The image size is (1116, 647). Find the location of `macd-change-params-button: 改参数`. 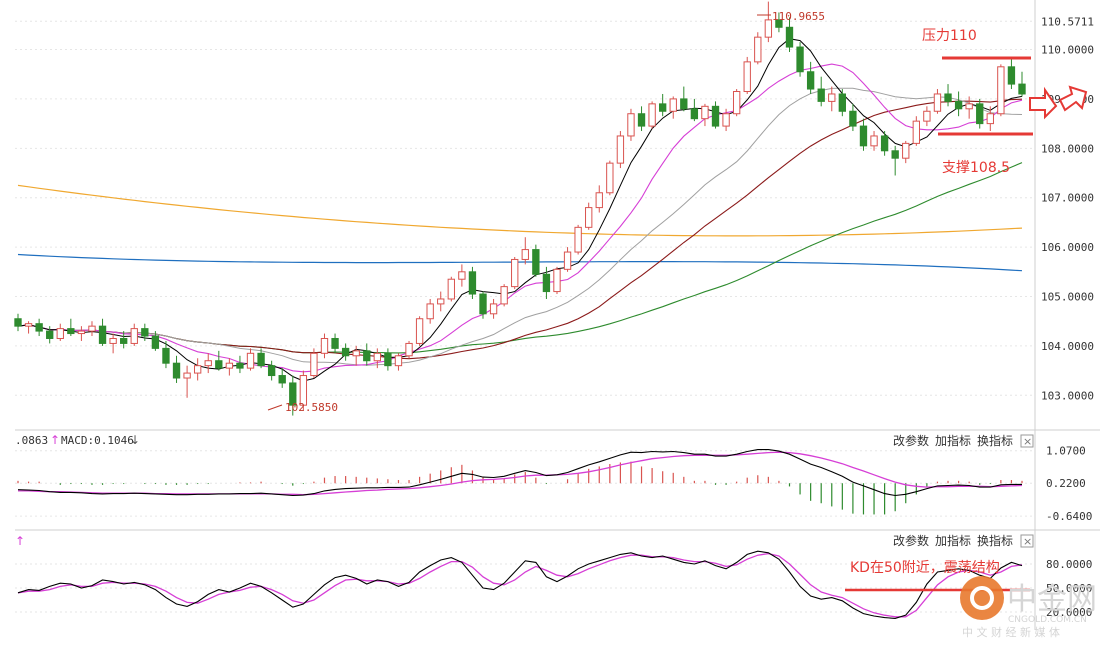

macd-change-params-button: 改参数 is located at coordinates (911, 440).